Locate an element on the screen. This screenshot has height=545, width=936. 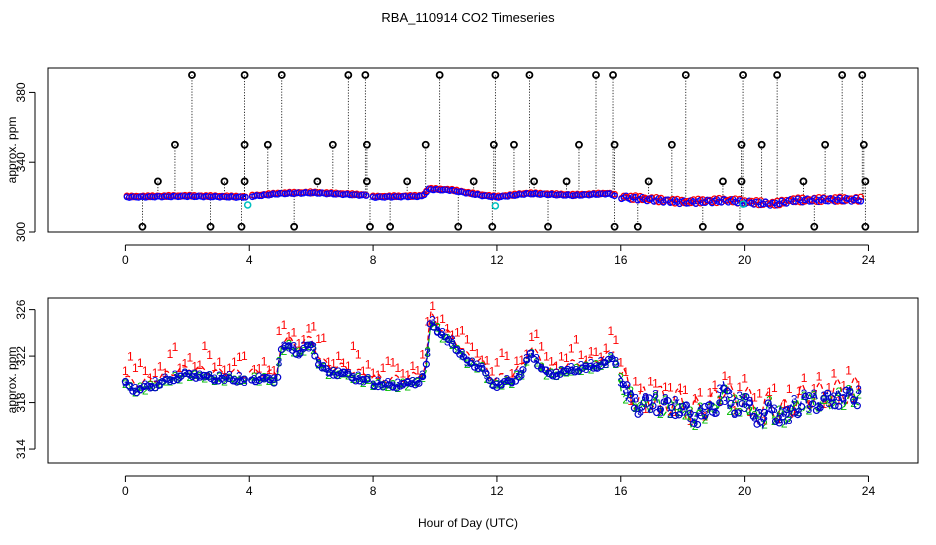
top-x-tick-label: 4 is located at coordinates (249, 260).